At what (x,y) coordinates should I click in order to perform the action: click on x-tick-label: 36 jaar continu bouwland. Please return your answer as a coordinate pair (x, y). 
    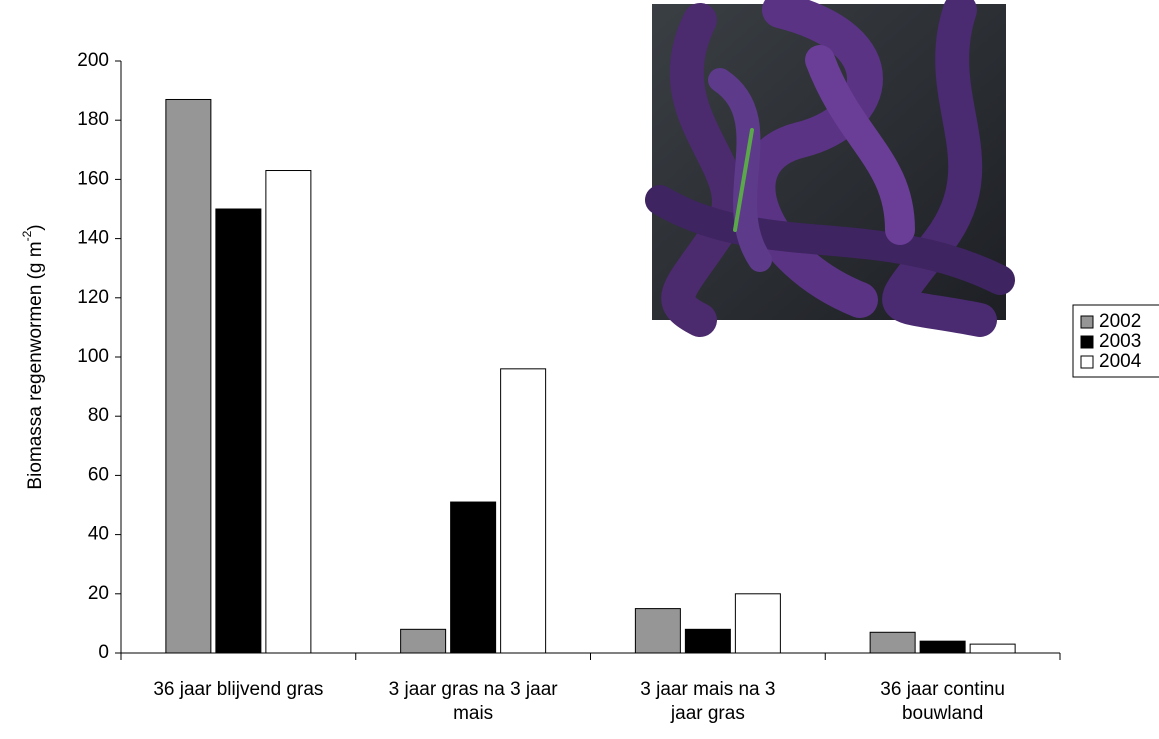
    Looking at the image, I should click on (942, 701).